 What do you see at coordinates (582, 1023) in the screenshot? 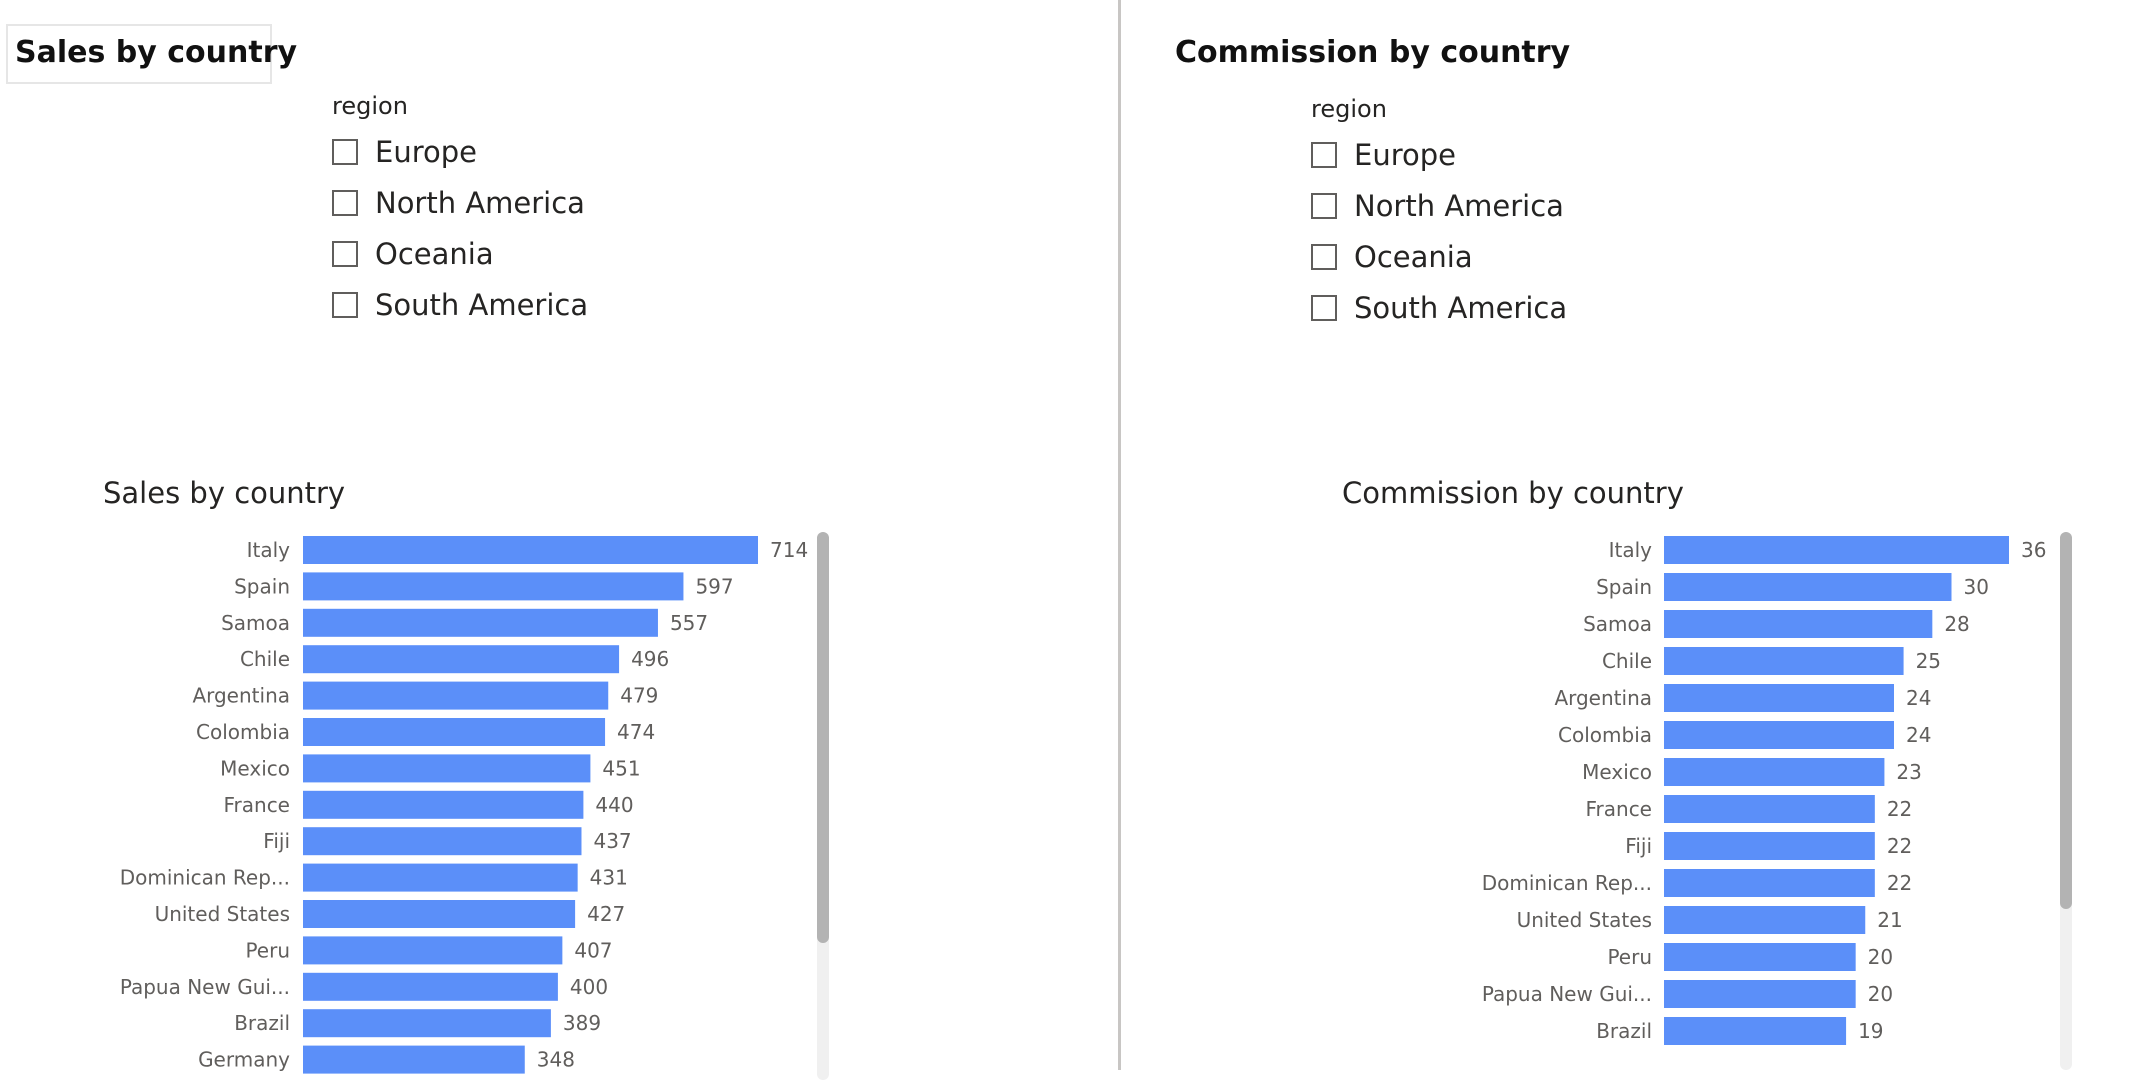
I see `data-label: 389` at bounding box center [582, 1023].